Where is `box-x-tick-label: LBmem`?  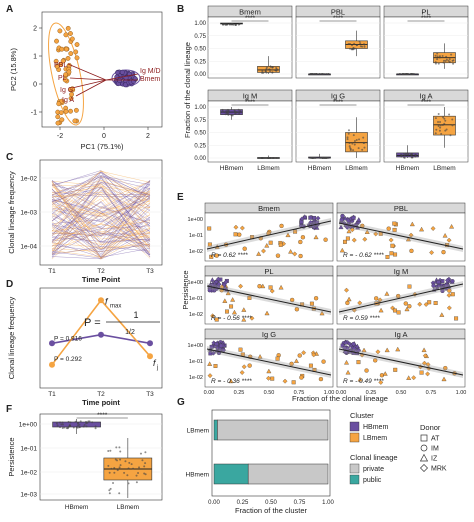 box-x-tick-label: LBmem is located at coordinates (444, 168).